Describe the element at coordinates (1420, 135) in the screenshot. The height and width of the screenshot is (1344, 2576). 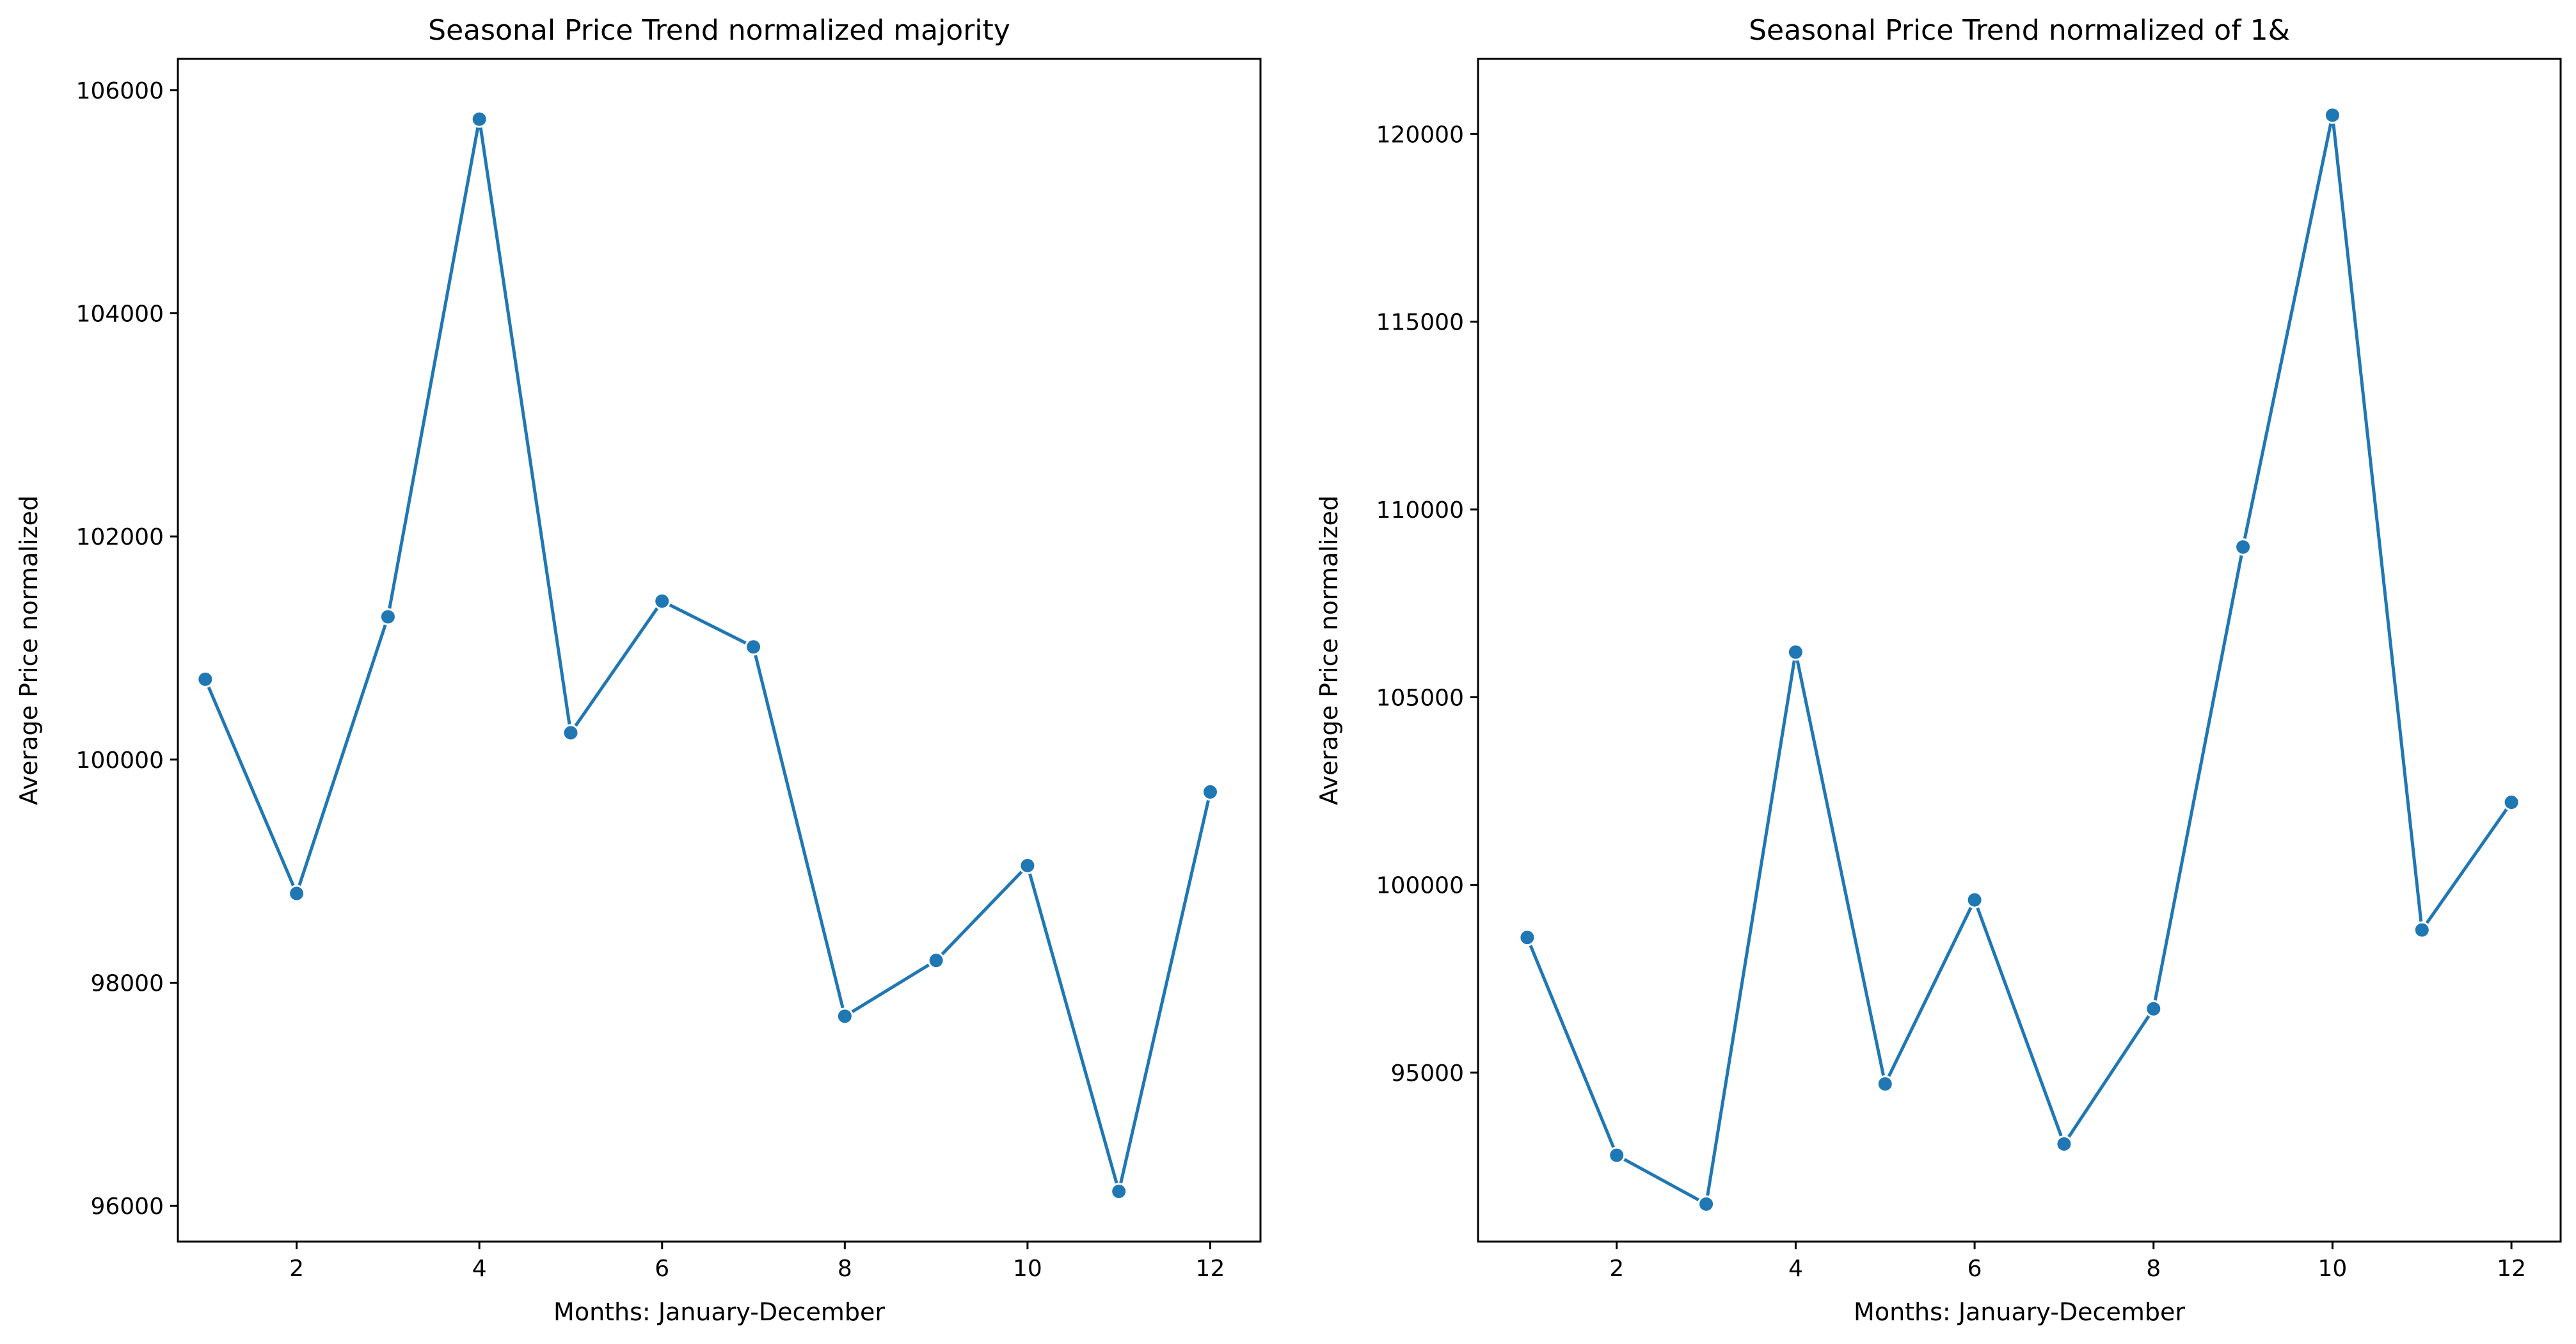
I see `y-tick-label: 120000` at that location.